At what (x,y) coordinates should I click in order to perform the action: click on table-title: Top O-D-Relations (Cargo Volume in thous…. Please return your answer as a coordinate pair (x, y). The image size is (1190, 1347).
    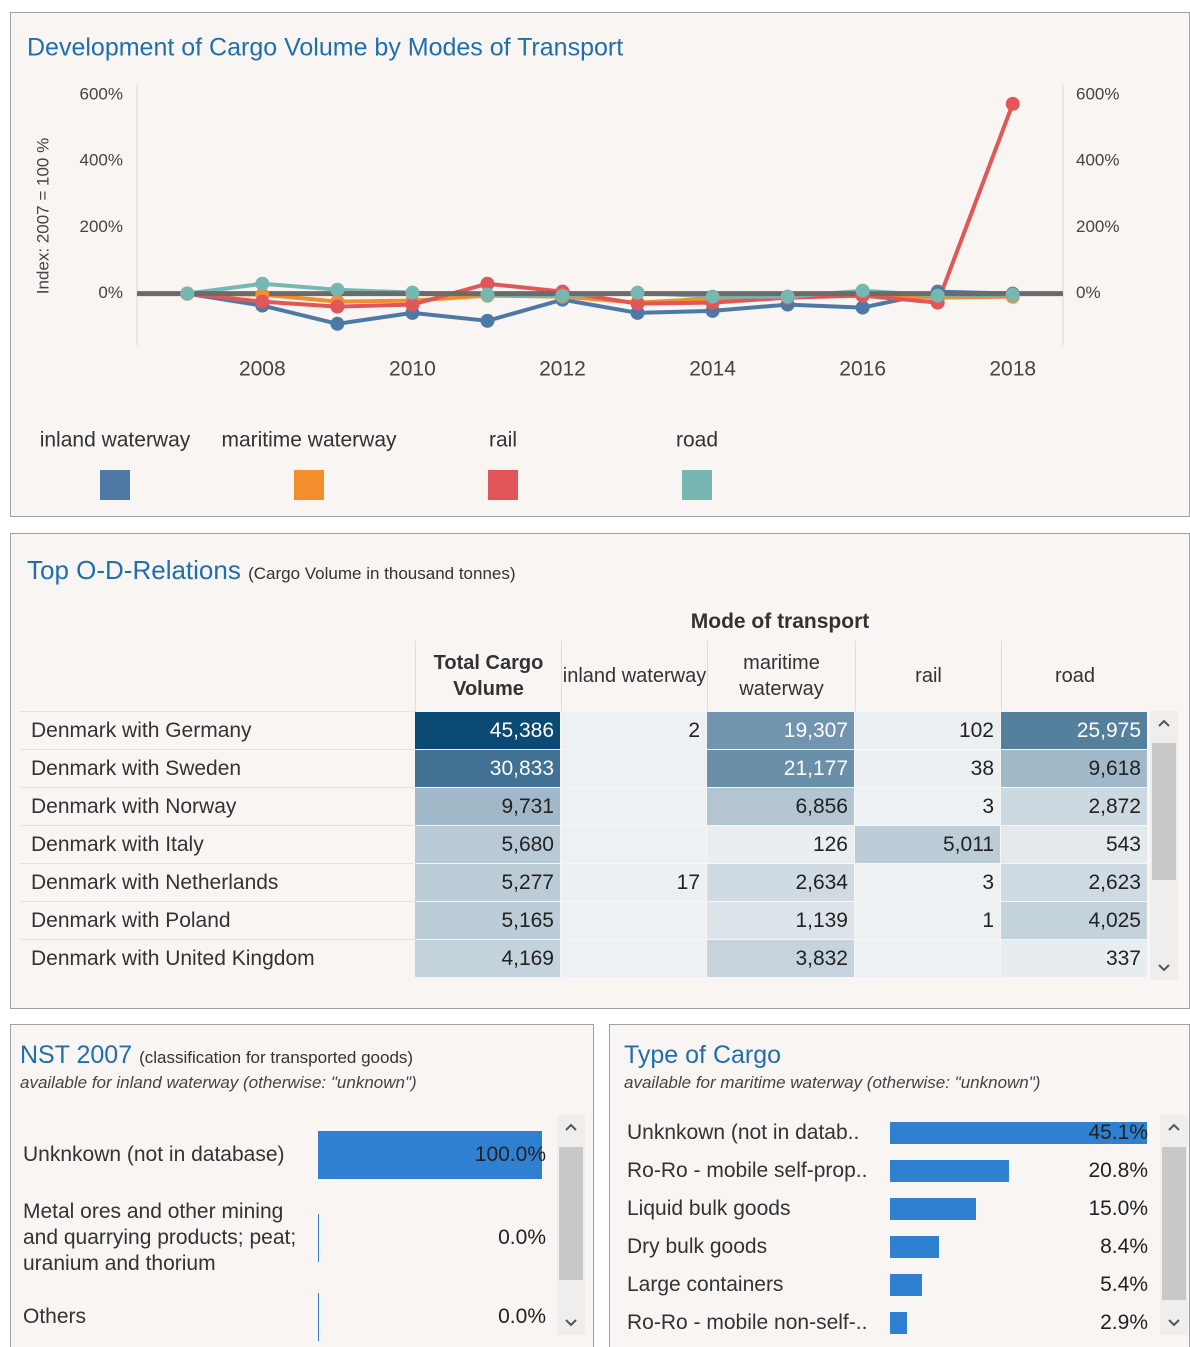
    Looking at the image, I should click on (271, 572).